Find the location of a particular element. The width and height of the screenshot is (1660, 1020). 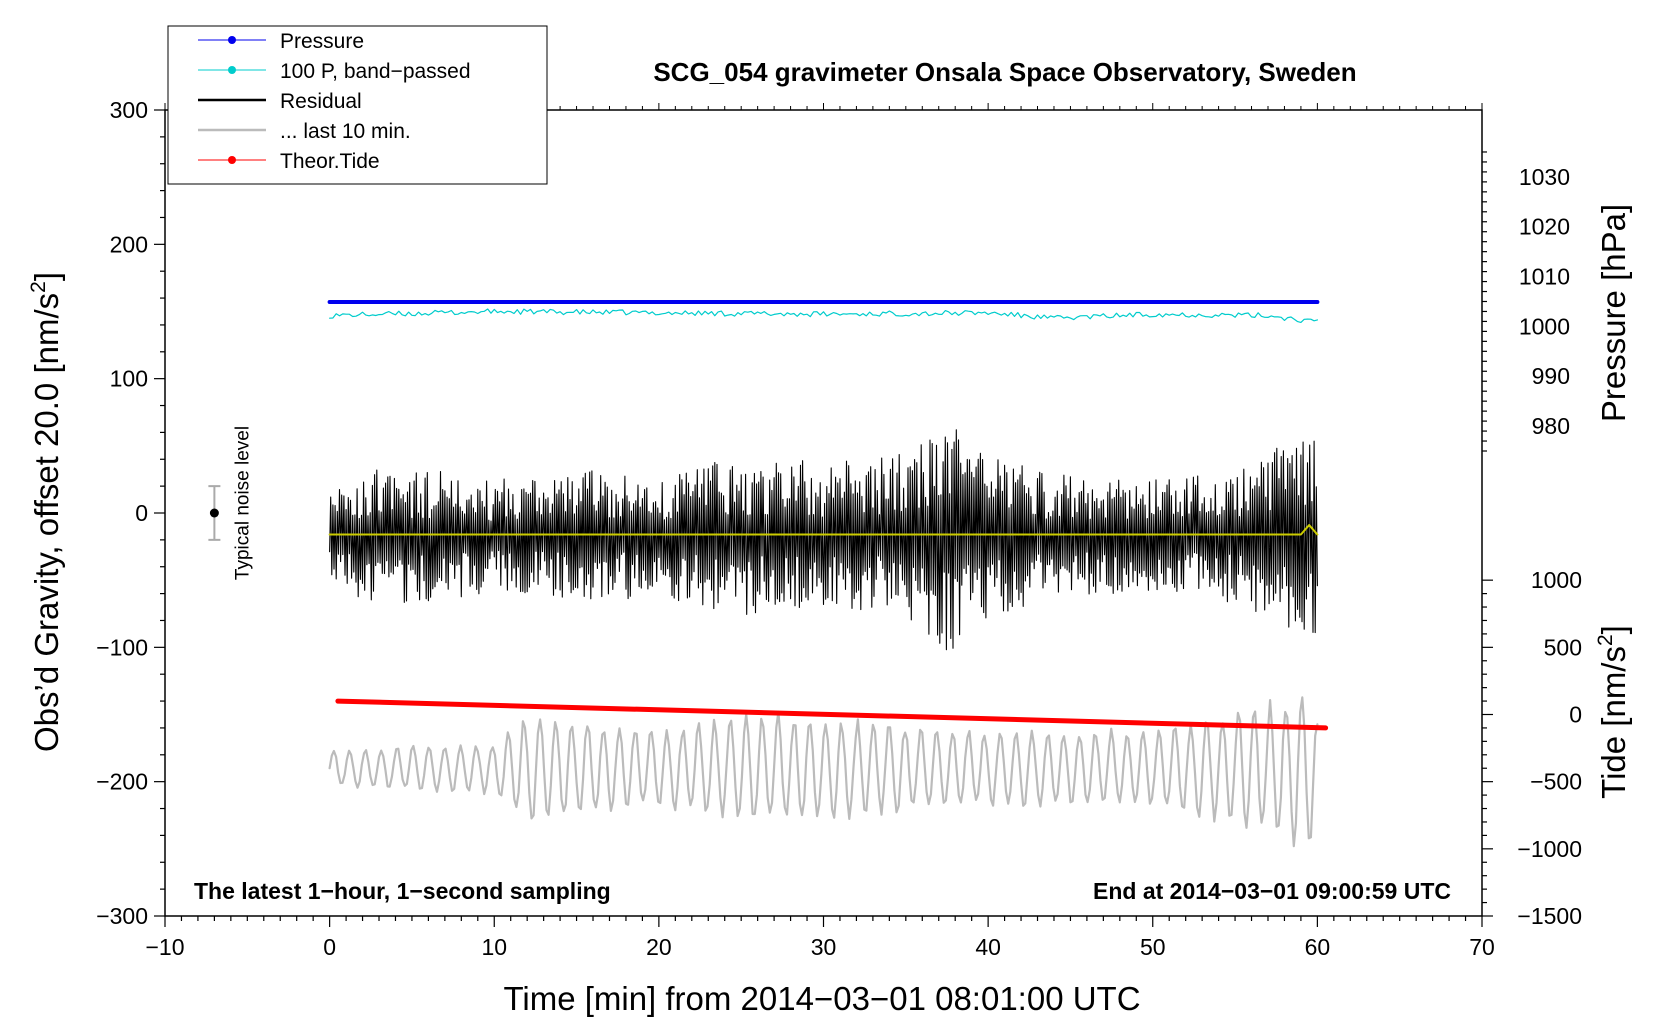

y-axis-label-left-end: ] is located at coordinates (46, 276).